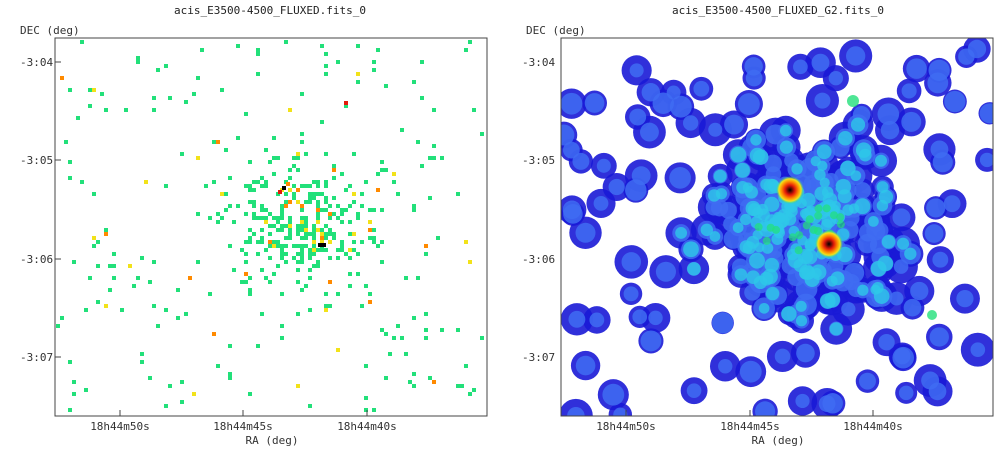  Describe the element at coordinates (538, 259) in the screenshot. I see `right-ytick-label: -3:06` at that location.